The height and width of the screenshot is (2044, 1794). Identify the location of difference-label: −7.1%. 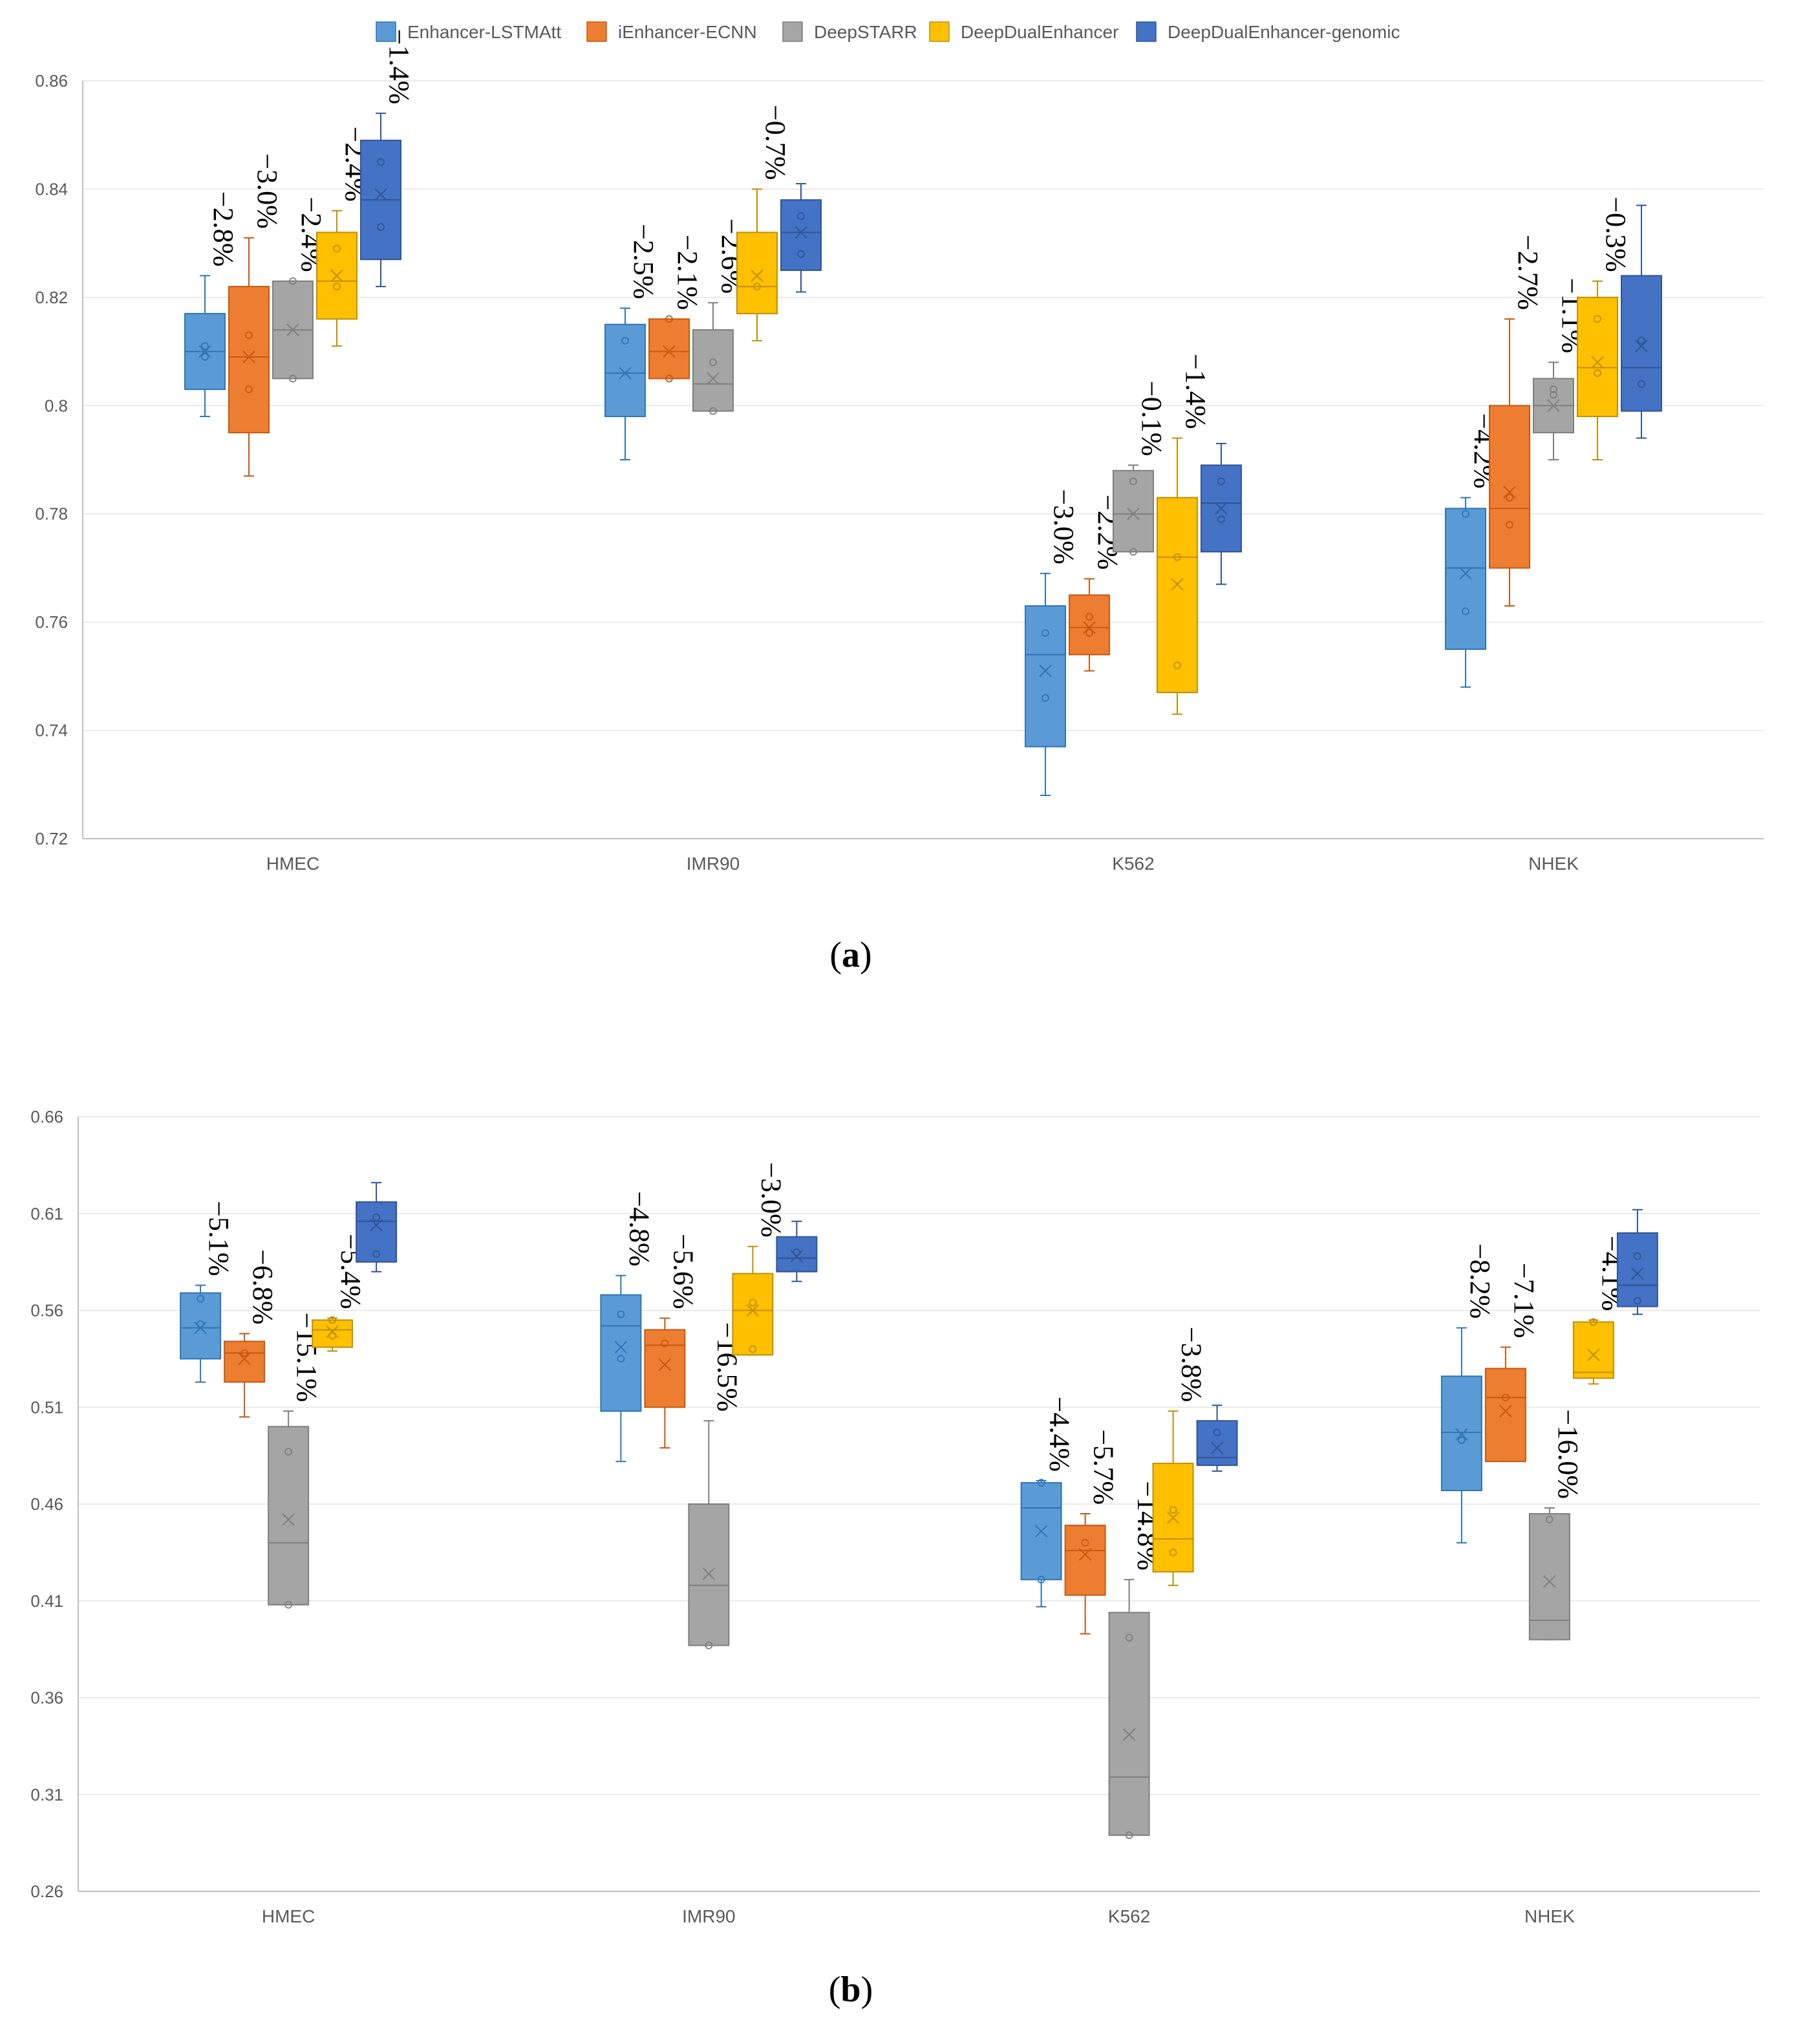
(1524, 1300).